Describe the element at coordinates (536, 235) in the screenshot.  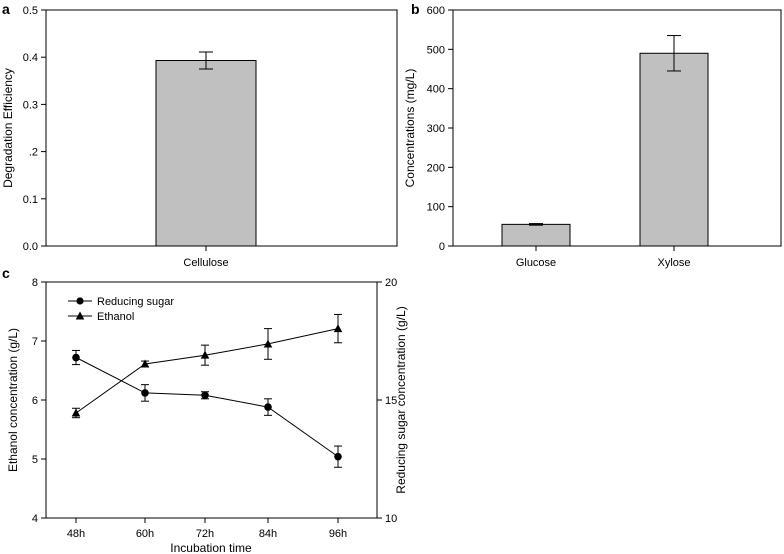
I see `bar-glucose` at that location.